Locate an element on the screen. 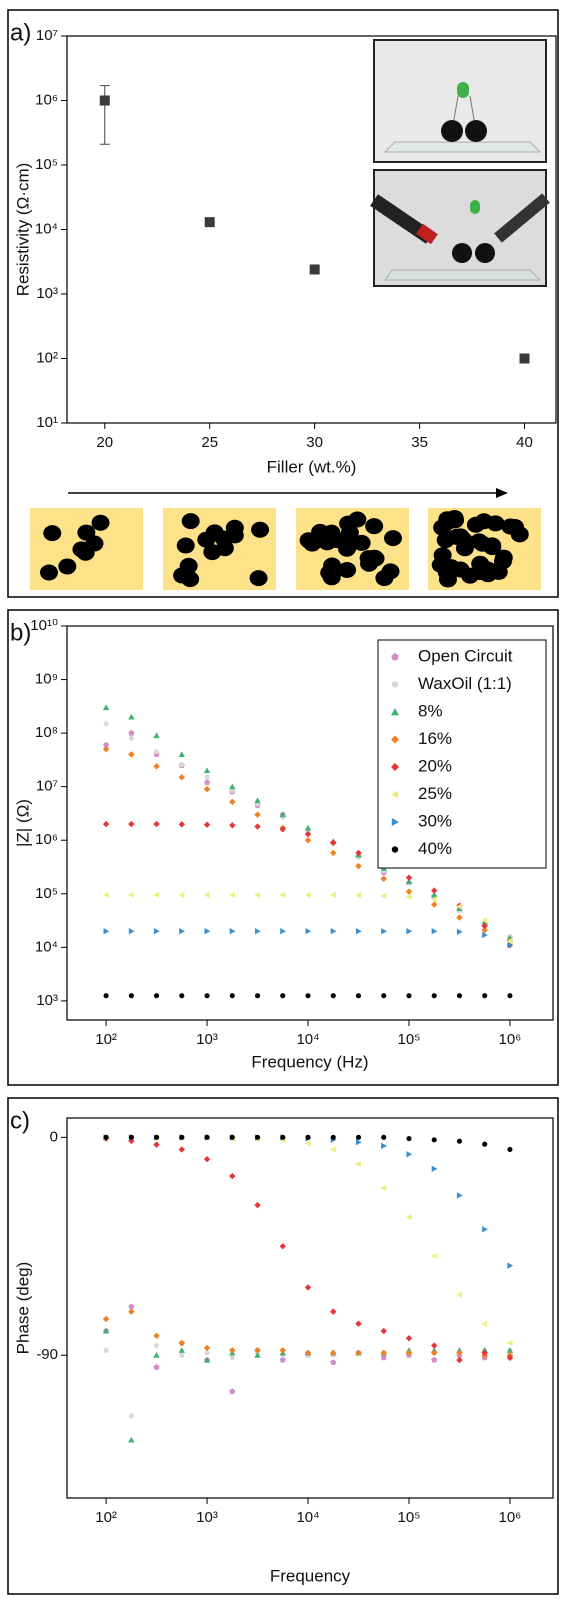 Image resolution: width=569 pixels, height=1599 pixels. x-tick-label: 30 is located at coordinates (314, 442).